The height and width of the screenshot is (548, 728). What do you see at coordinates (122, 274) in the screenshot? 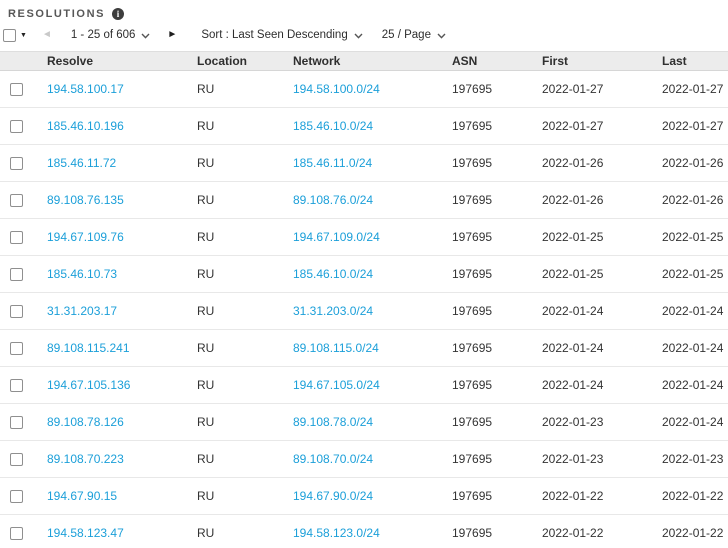
I see `resolve-cell: 185.46.10.73` at bounding box center [122, 274].